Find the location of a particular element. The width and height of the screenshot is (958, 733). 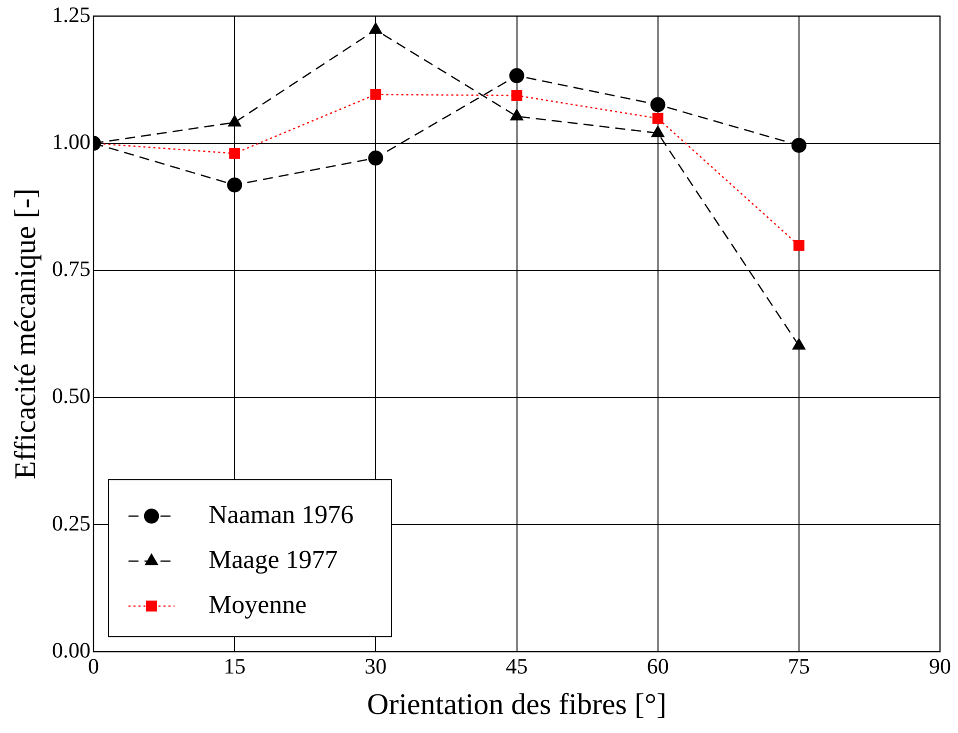

y-axis-title: Efficacité mécanique [-] is located at coordinates (25, 334).